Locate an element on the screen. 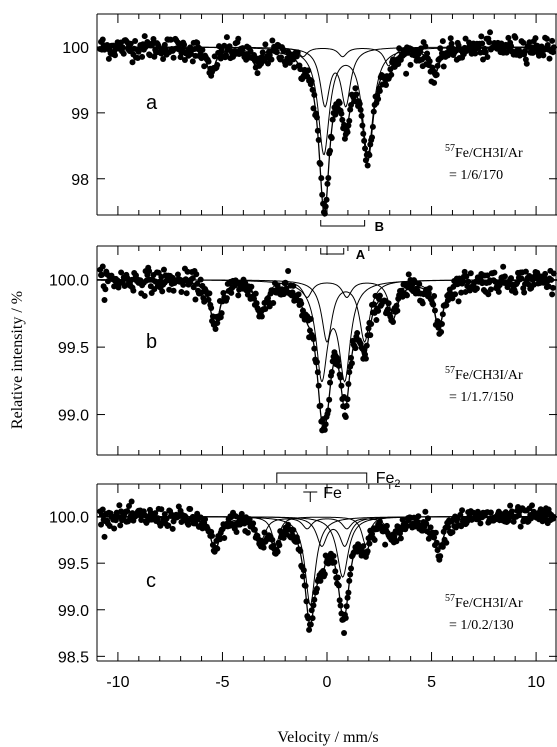 The width and height of the screenshot is (557, 747). x-tick-label: 0 is located at coordinates (327, 682).